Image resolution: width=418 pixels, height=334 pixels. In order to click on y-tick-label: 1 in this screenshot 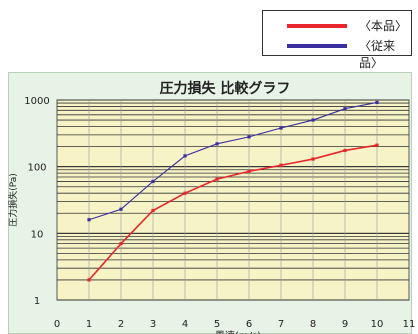, I will do `click(37, 301)`.